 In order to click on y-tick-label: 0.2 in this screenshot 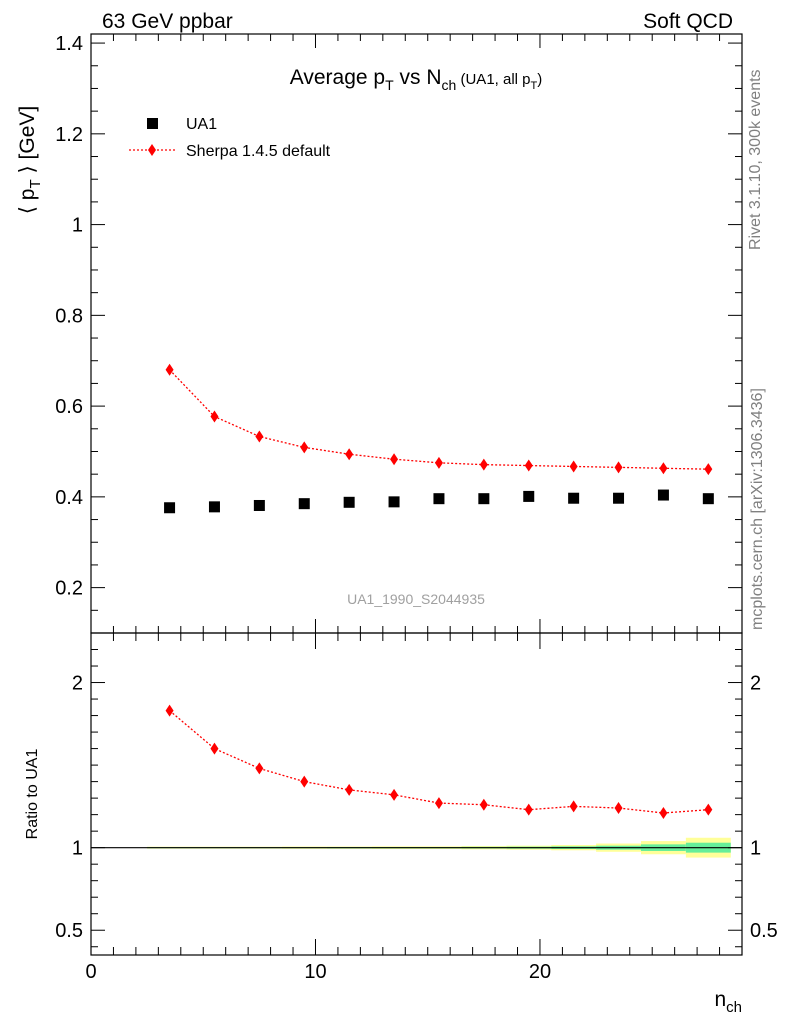, I will do `click(69, 589)`.